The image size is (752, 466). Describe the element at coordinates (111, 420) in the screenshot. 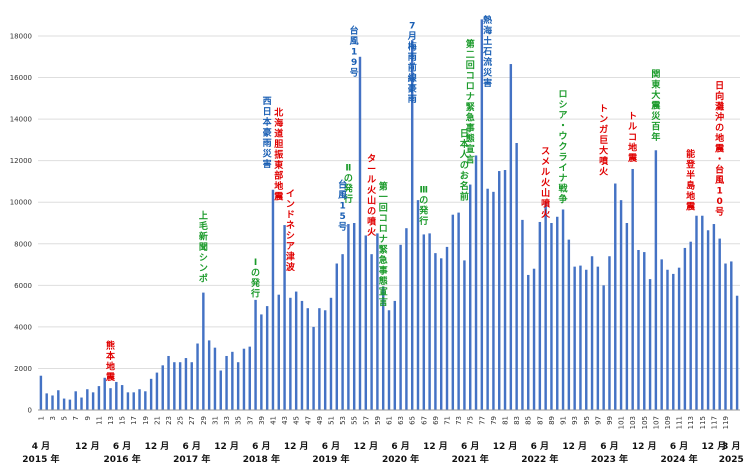

I see `x-tick-label: 13` at that location.